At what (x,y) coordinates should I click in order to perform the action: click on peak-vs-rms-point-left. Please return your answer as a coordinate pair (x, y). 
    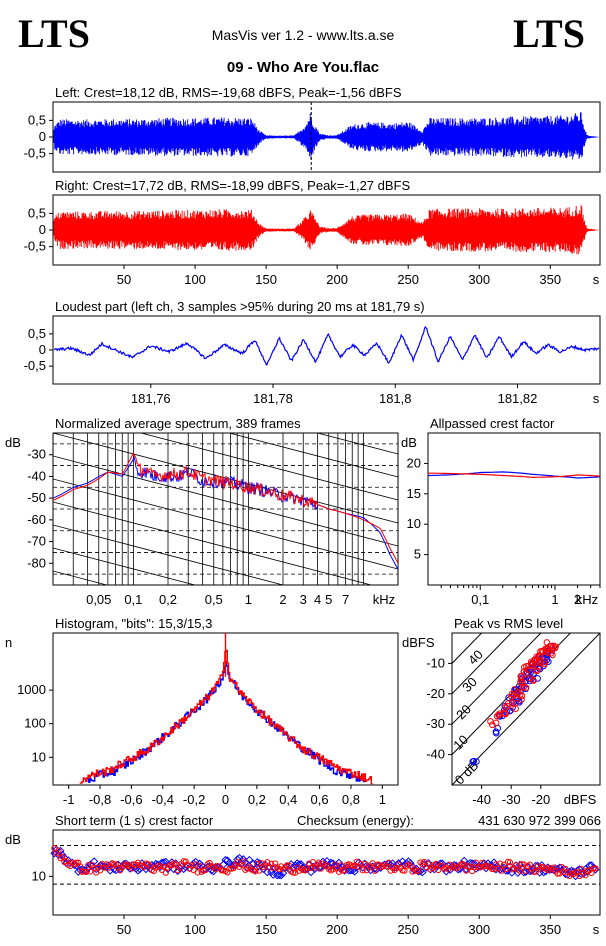
    Looking at the image, I should click on (474, 761).